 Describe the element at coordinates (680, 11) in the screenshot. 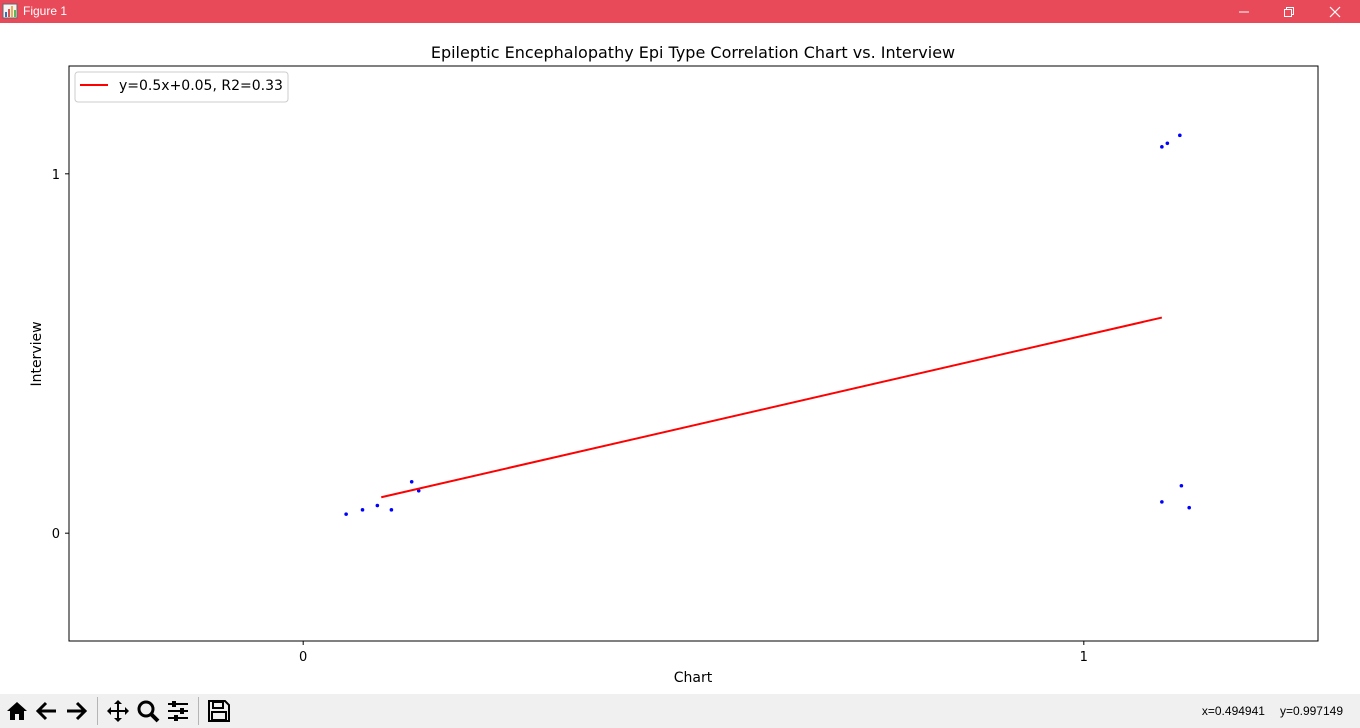

I see `window-titlebar: Figure 1` at that location.